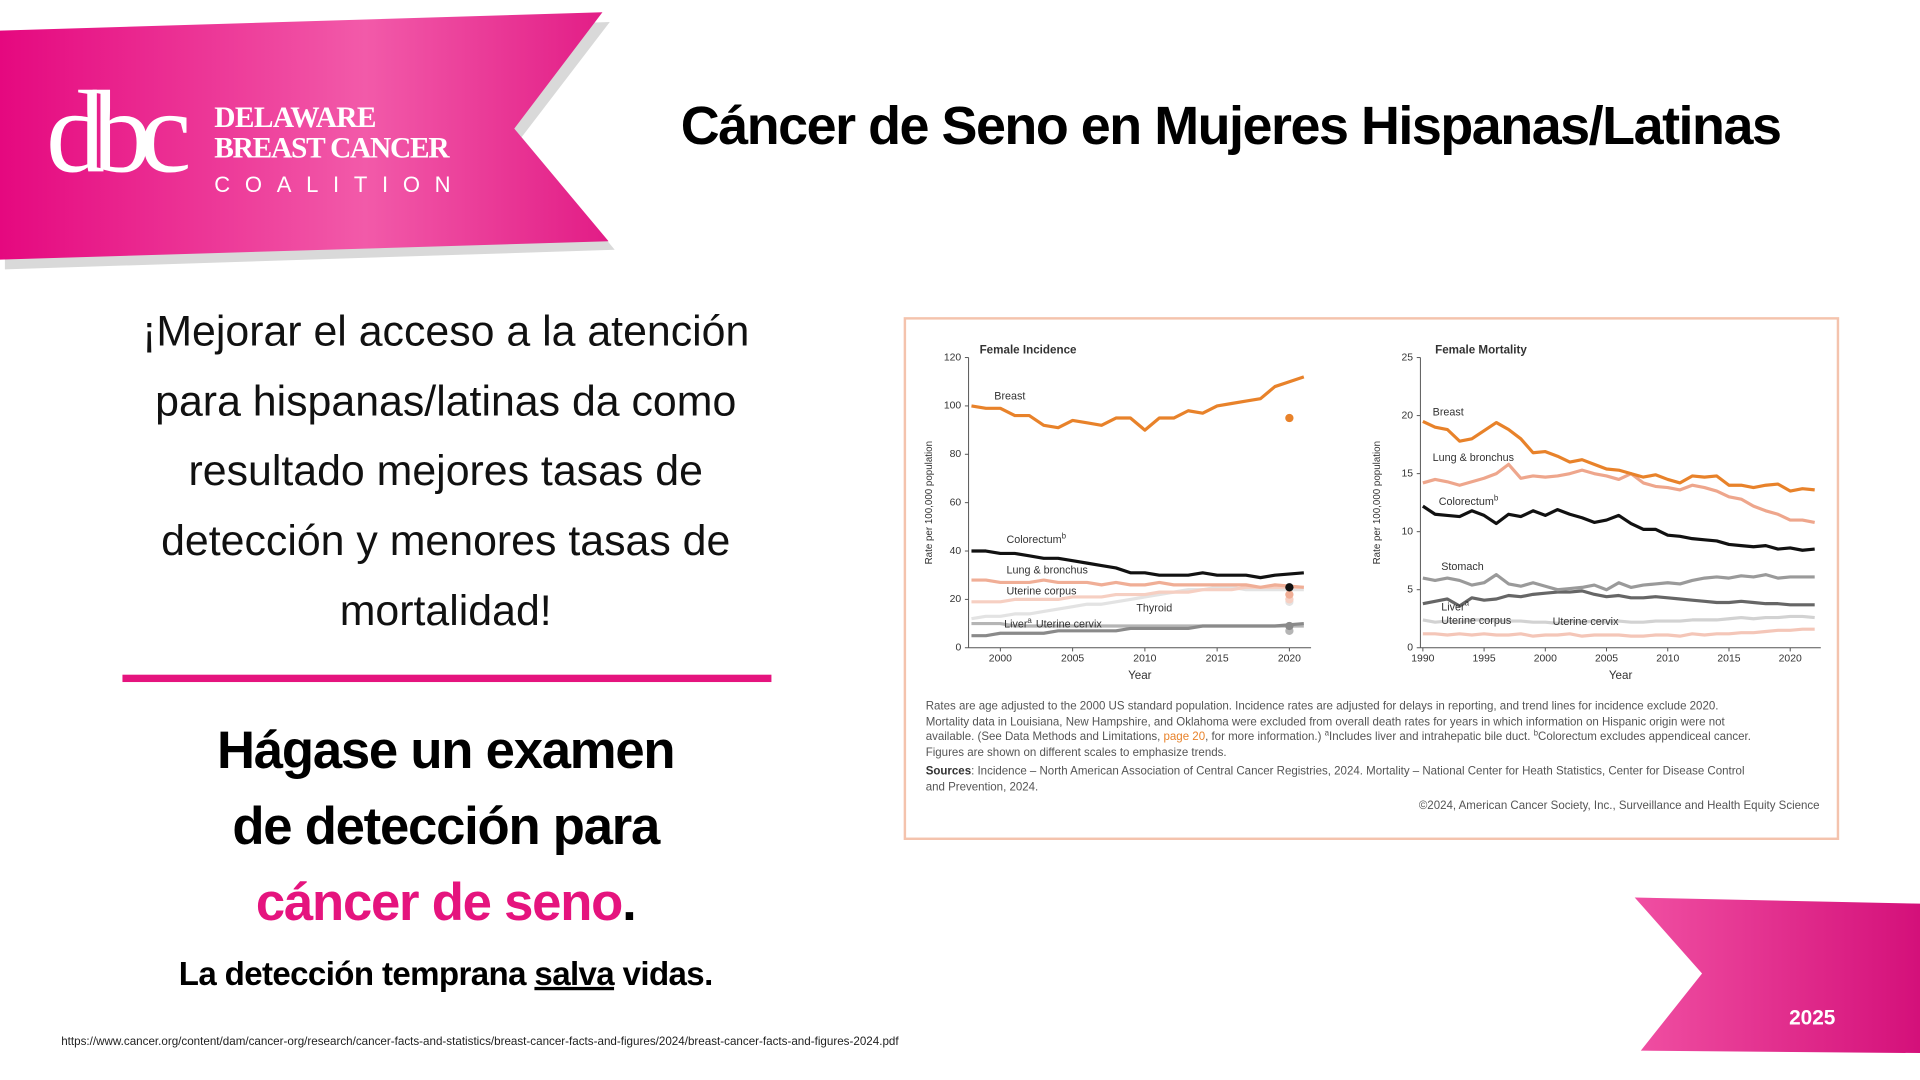 This screenshot has width=1920, height=1080. What do you see at coordinates (956, 551) in the screenshot?
I see `y-tick-label: 40` at bounding box center [956, 551].